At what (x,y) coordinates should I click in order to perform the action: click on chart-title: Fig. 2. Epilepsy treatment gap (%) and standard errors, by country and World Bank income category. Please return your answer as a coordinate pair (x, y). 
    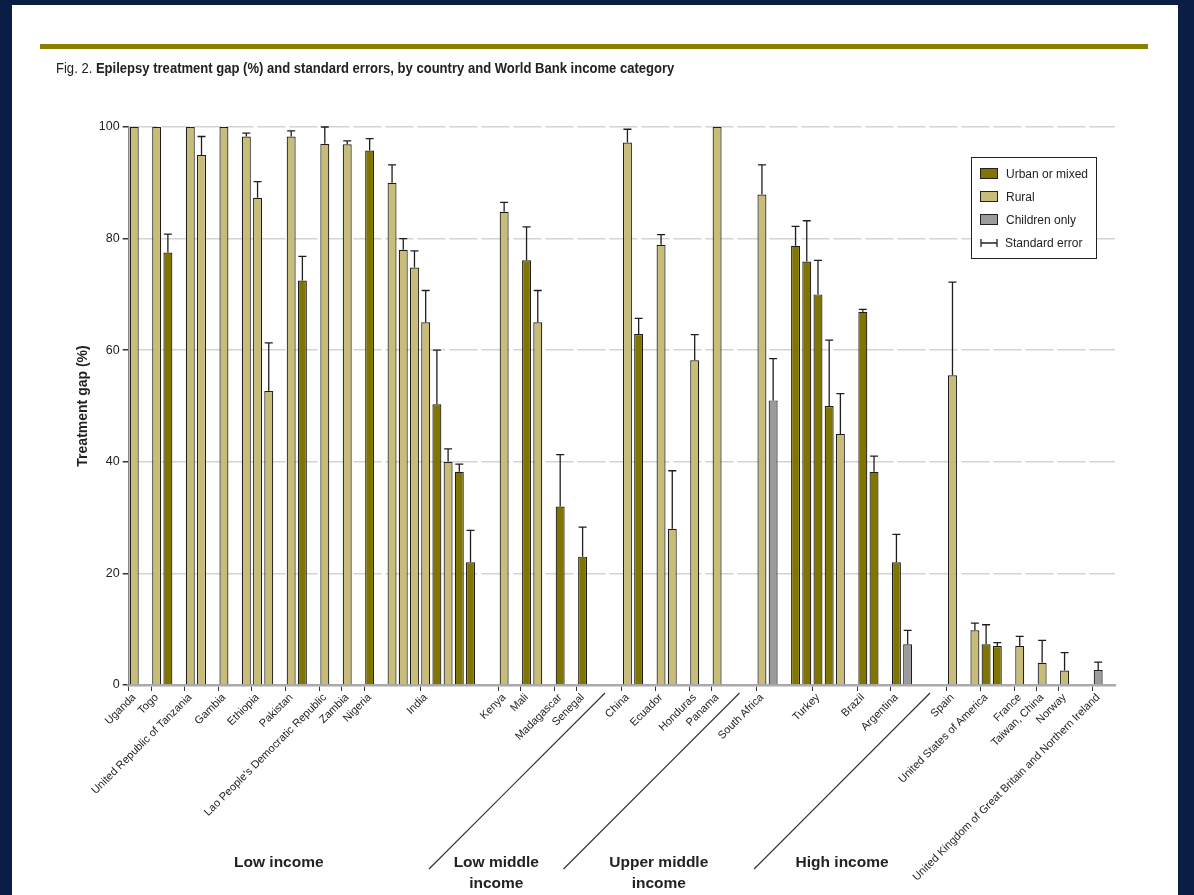
    Looking at the image, I should click on (365, 68).